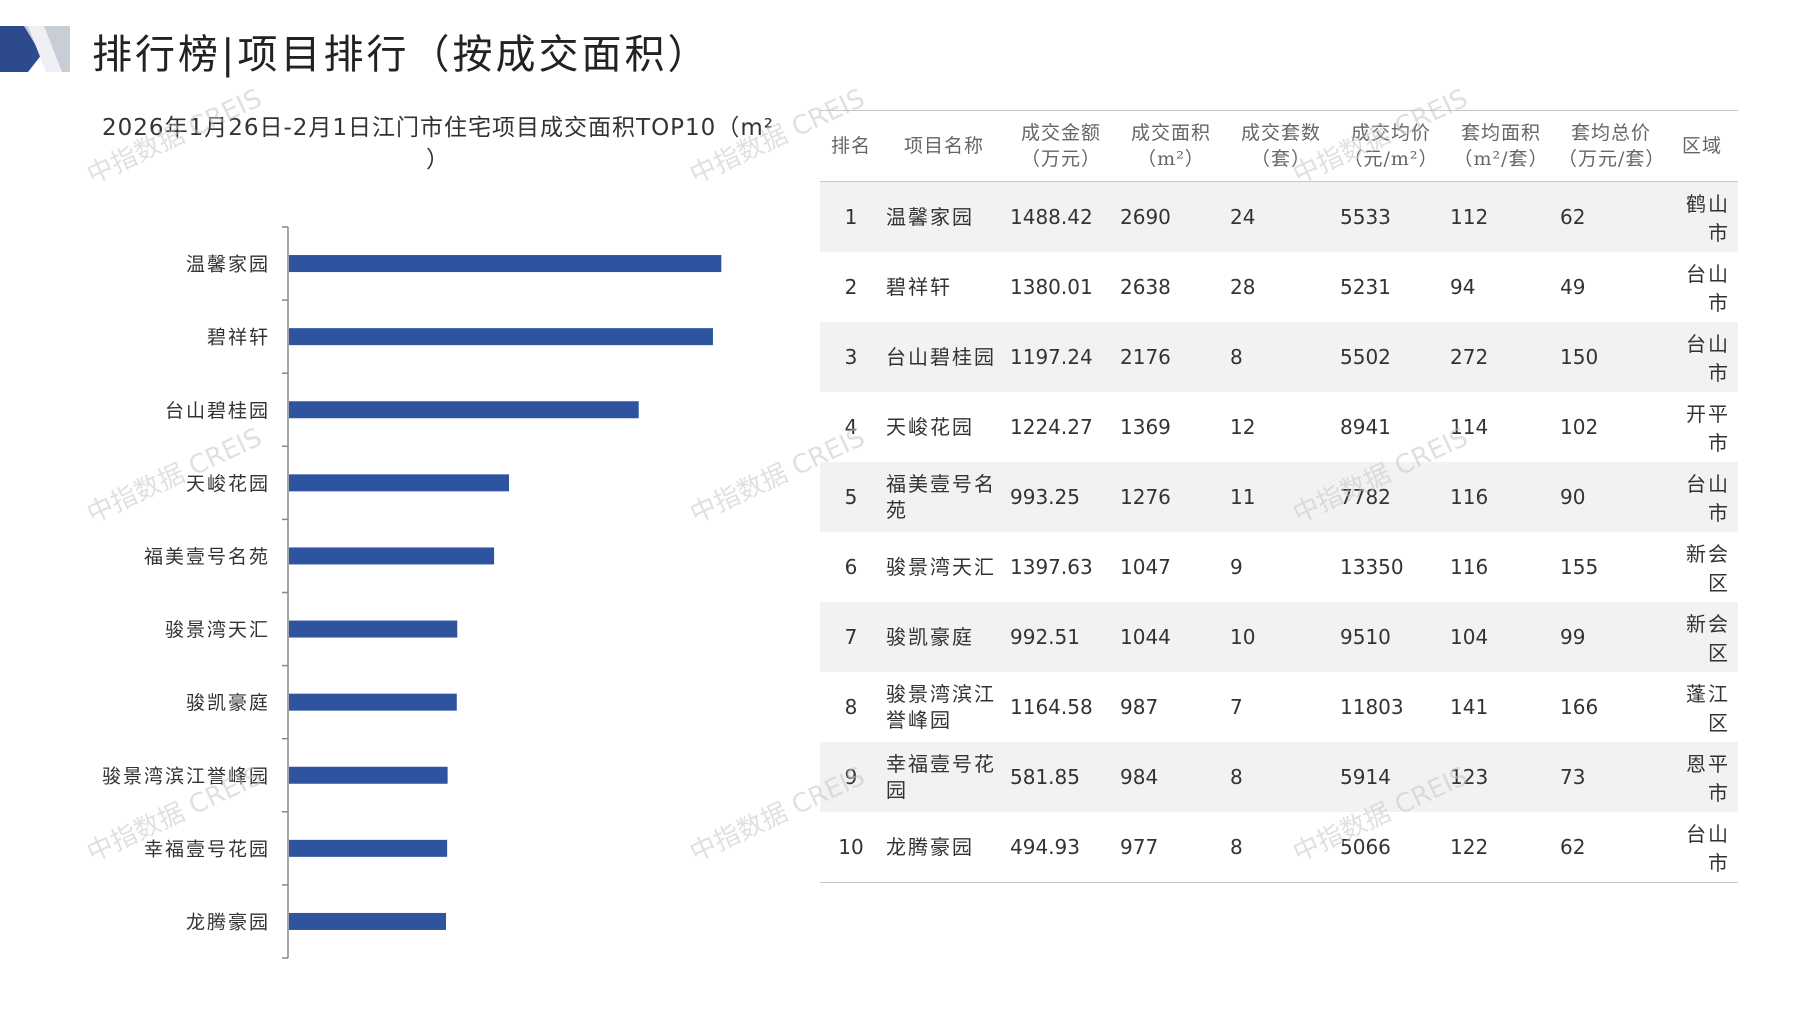 The width and height of the screenshot is (1797, 1010). What do you see at coordinates (1365, 287) in the screenshot?
I see `table-cell: 5231` at bounding box center [1365, 287].